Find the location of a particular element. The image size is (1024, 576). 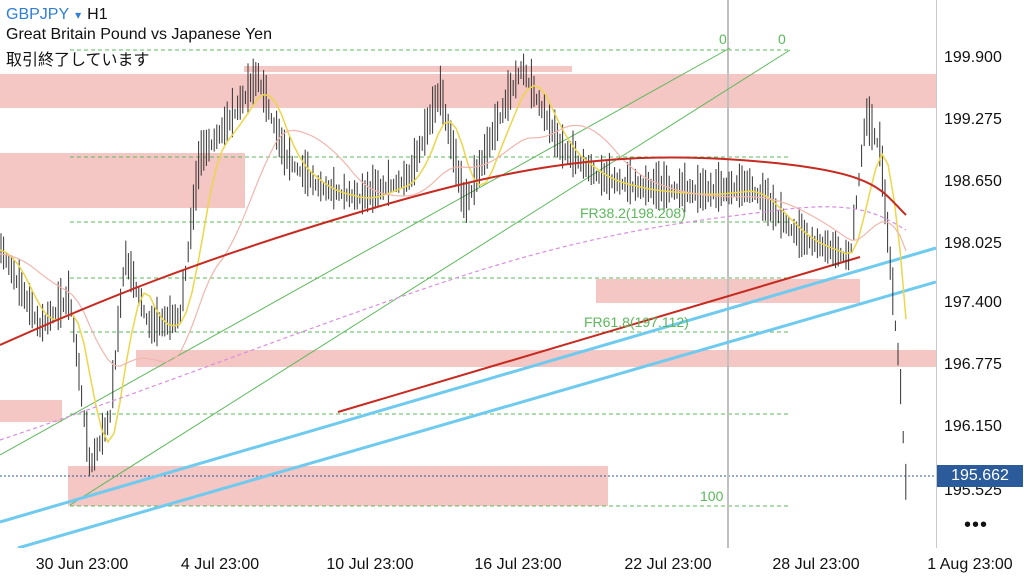

price-label: 198.650 is located at coordinates (973, 181).